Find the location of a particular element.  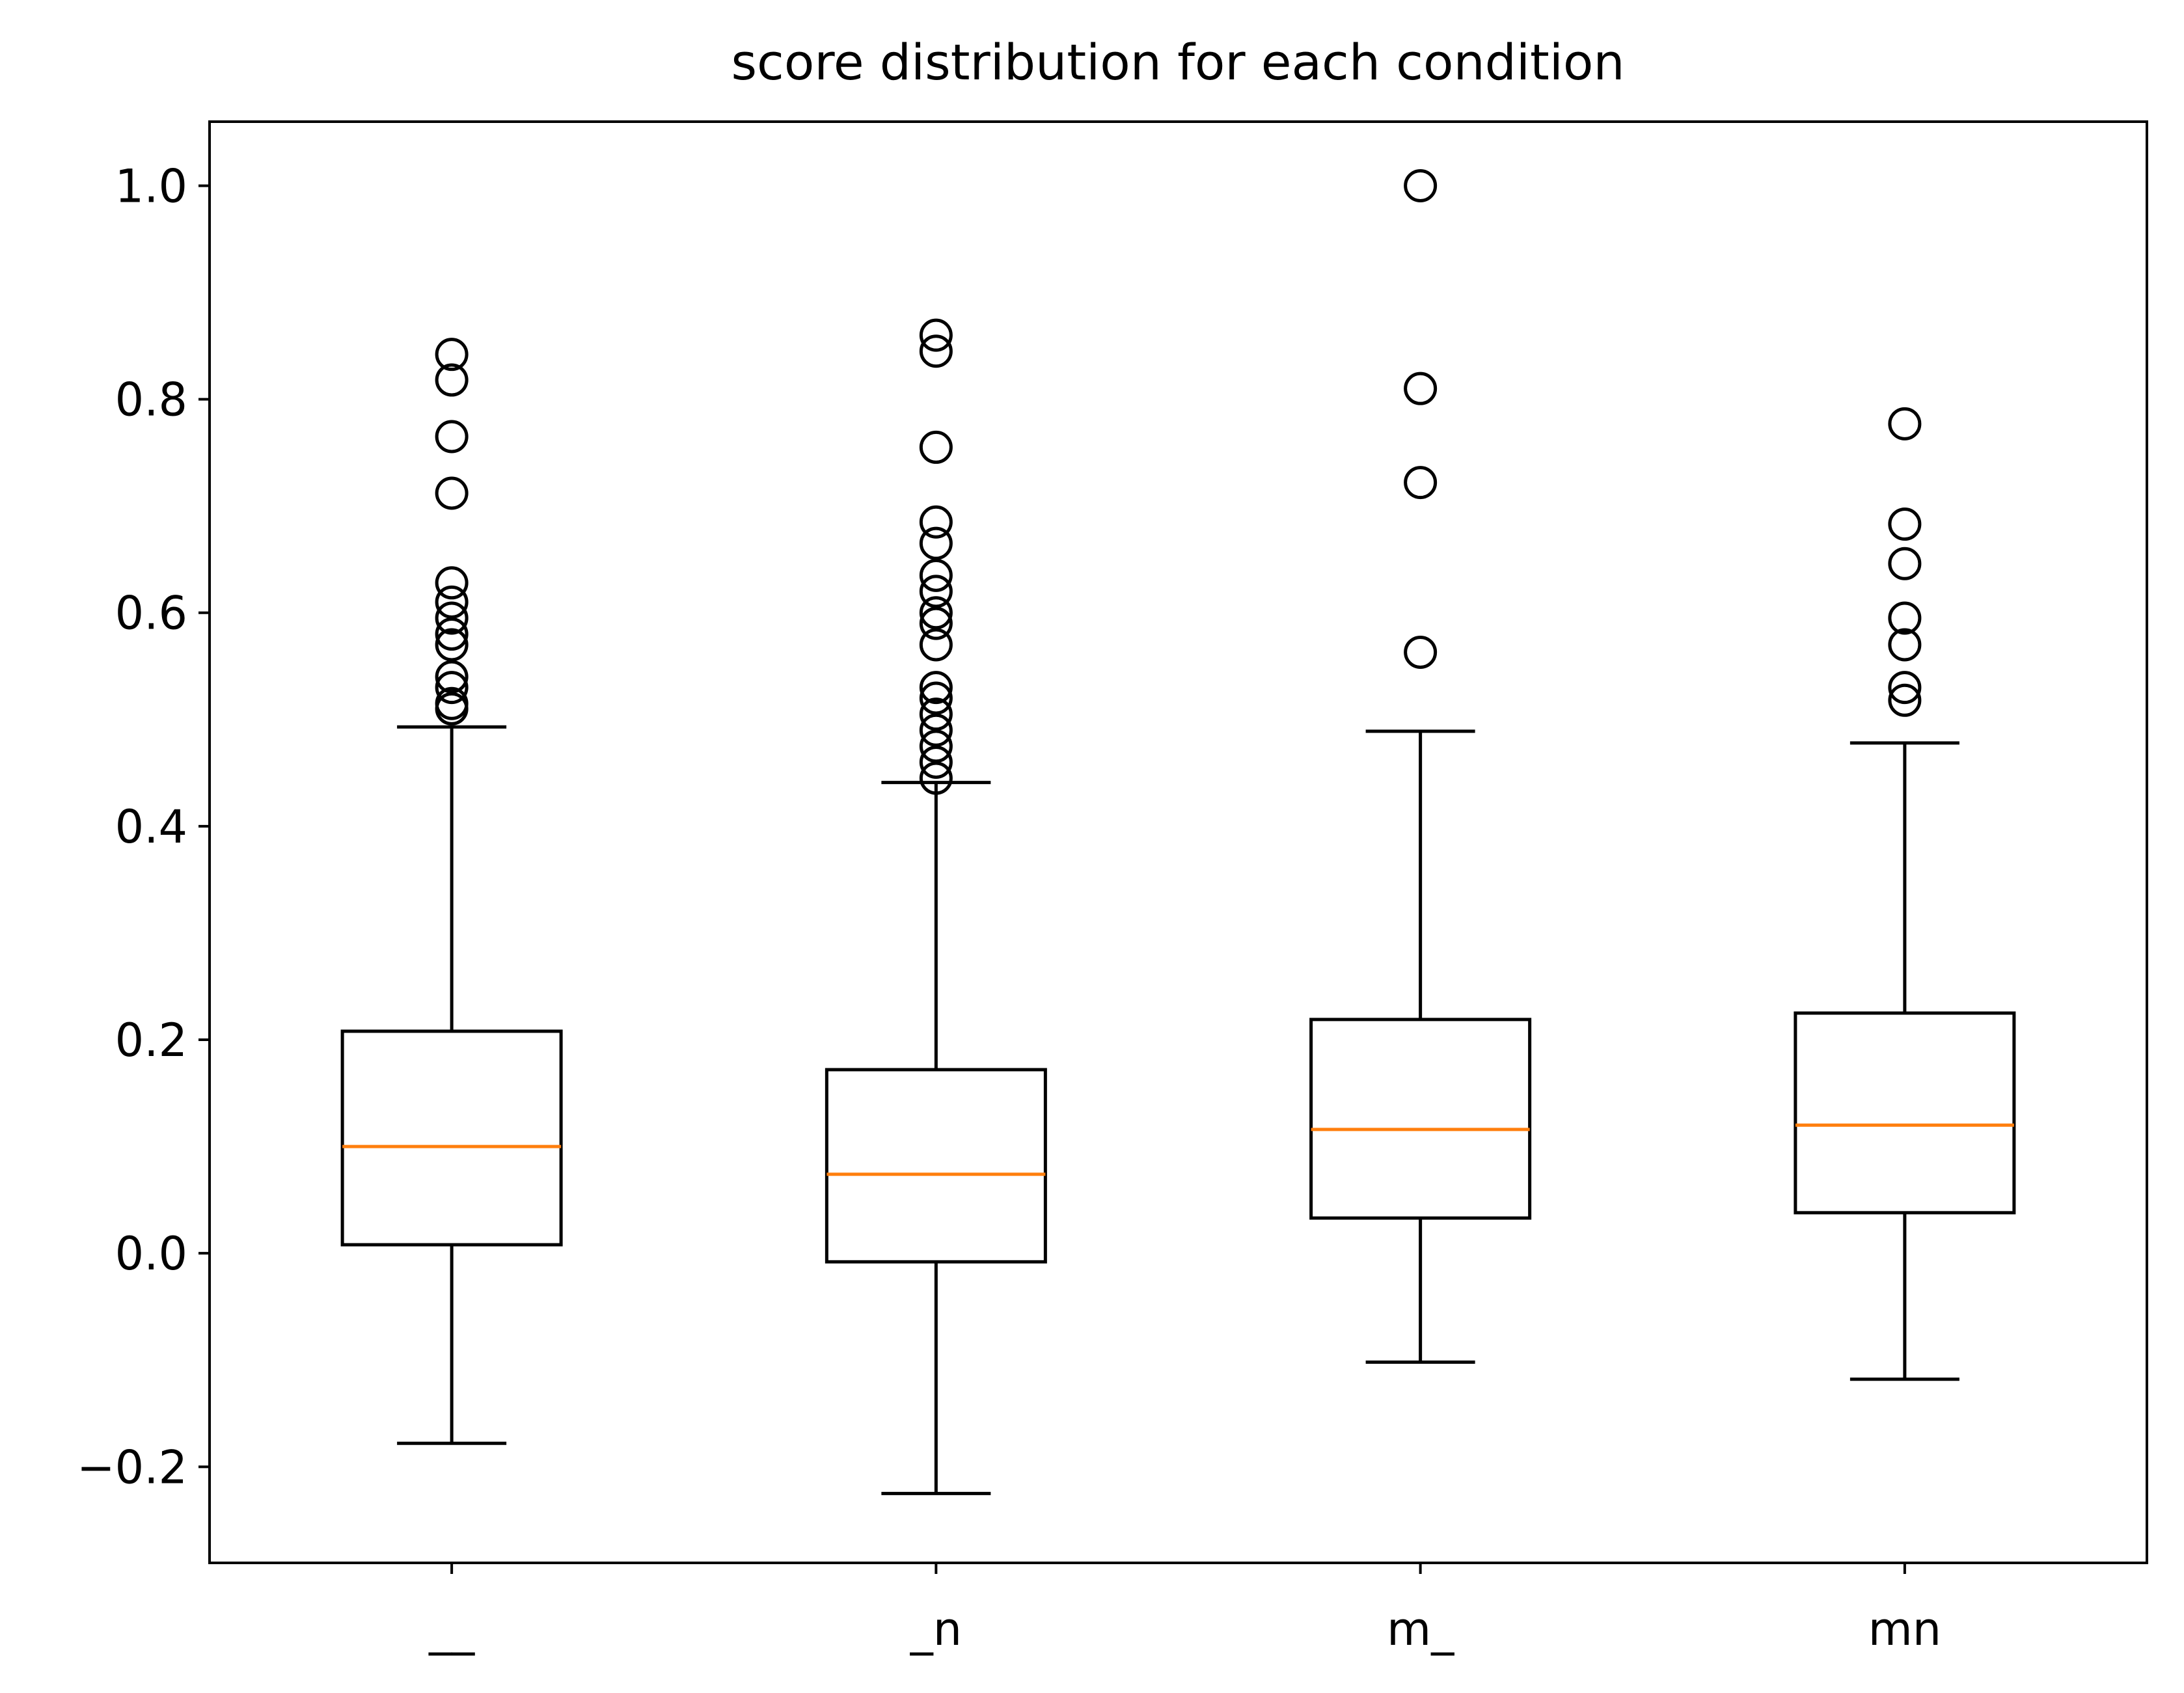

y-tick-label: 0.4 is located at coordinates (151, 827).